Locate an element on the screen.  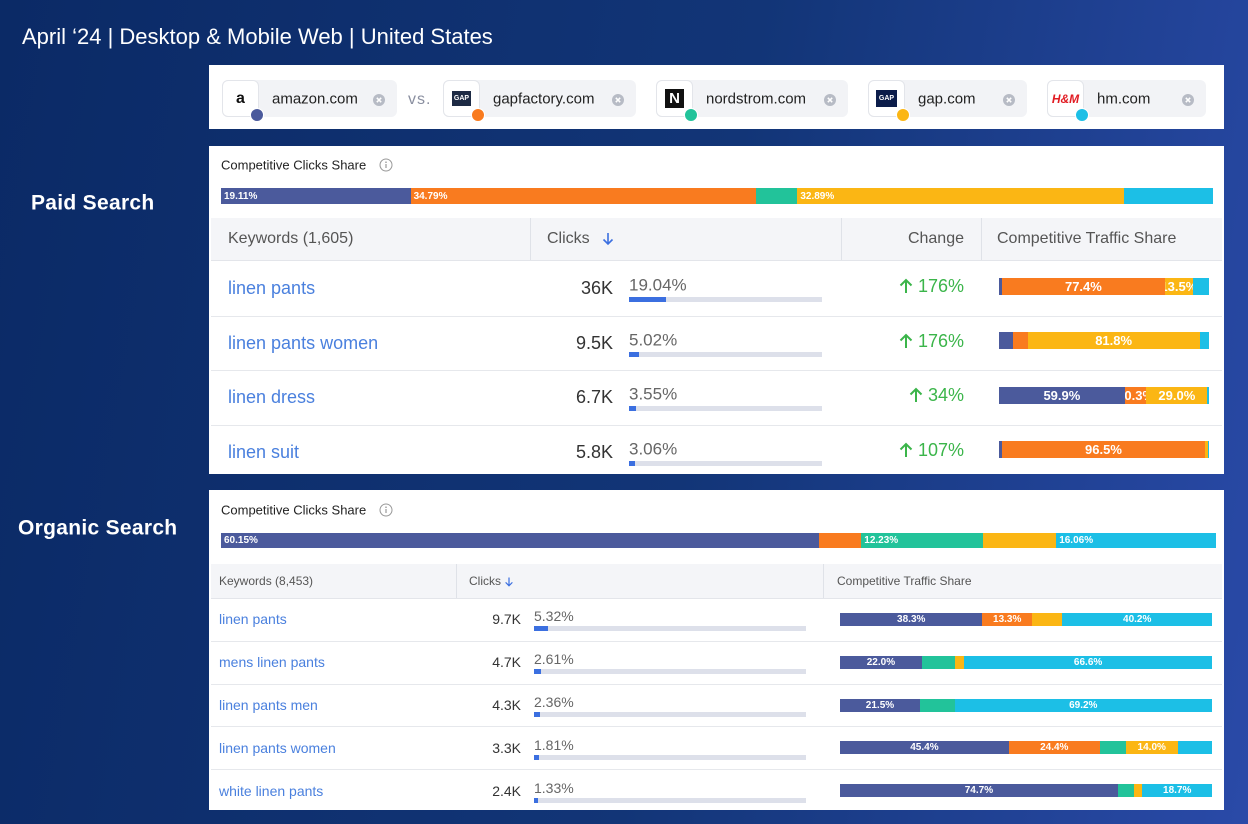
logo-text: H&M is located at coordinates (1065, 98).